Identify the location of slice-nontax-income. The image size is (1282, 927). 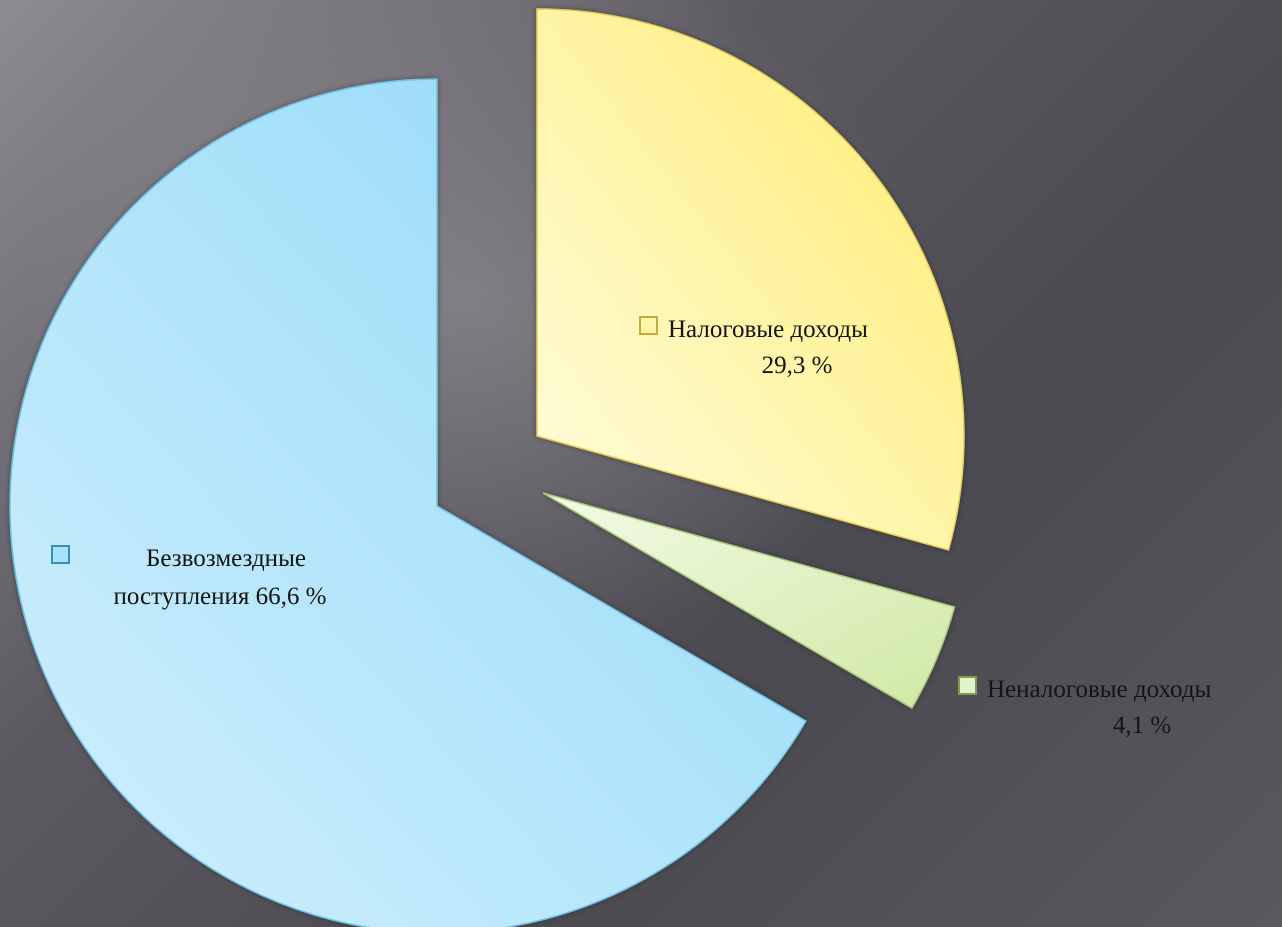
(749, 601).